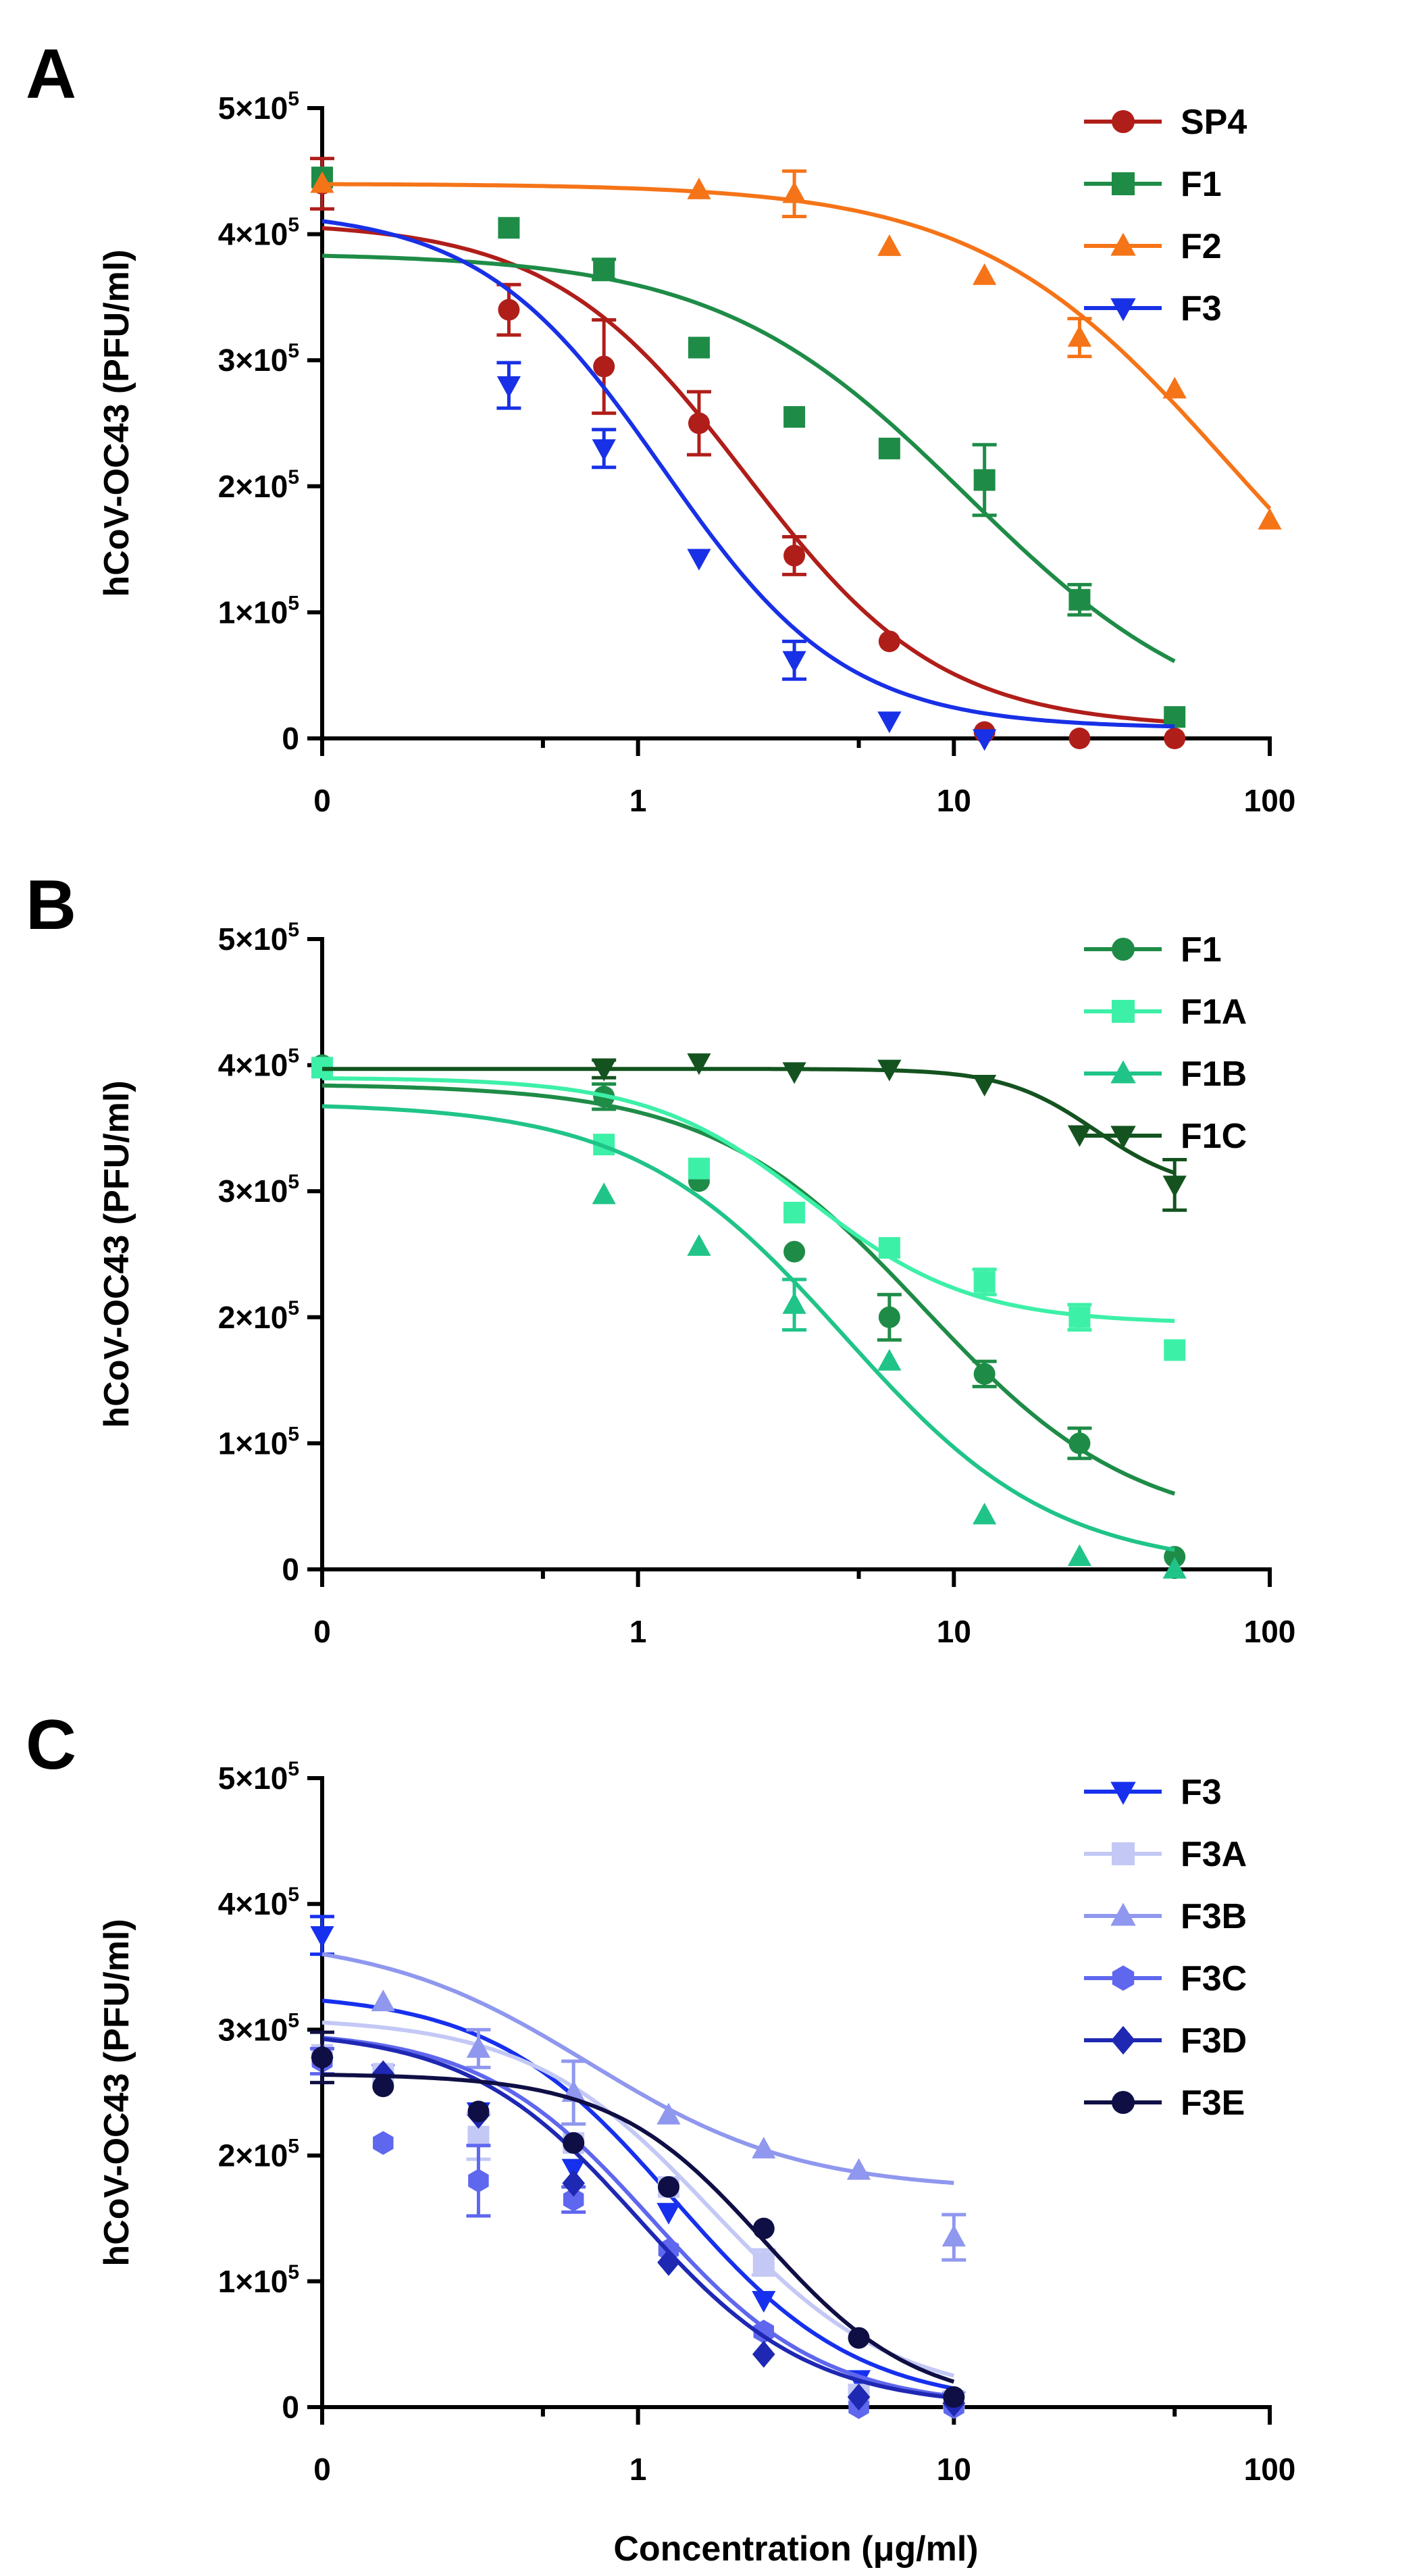 The image size is (1419, 2576). I want to click on legend-label: F3C, so click(1214, 1978).